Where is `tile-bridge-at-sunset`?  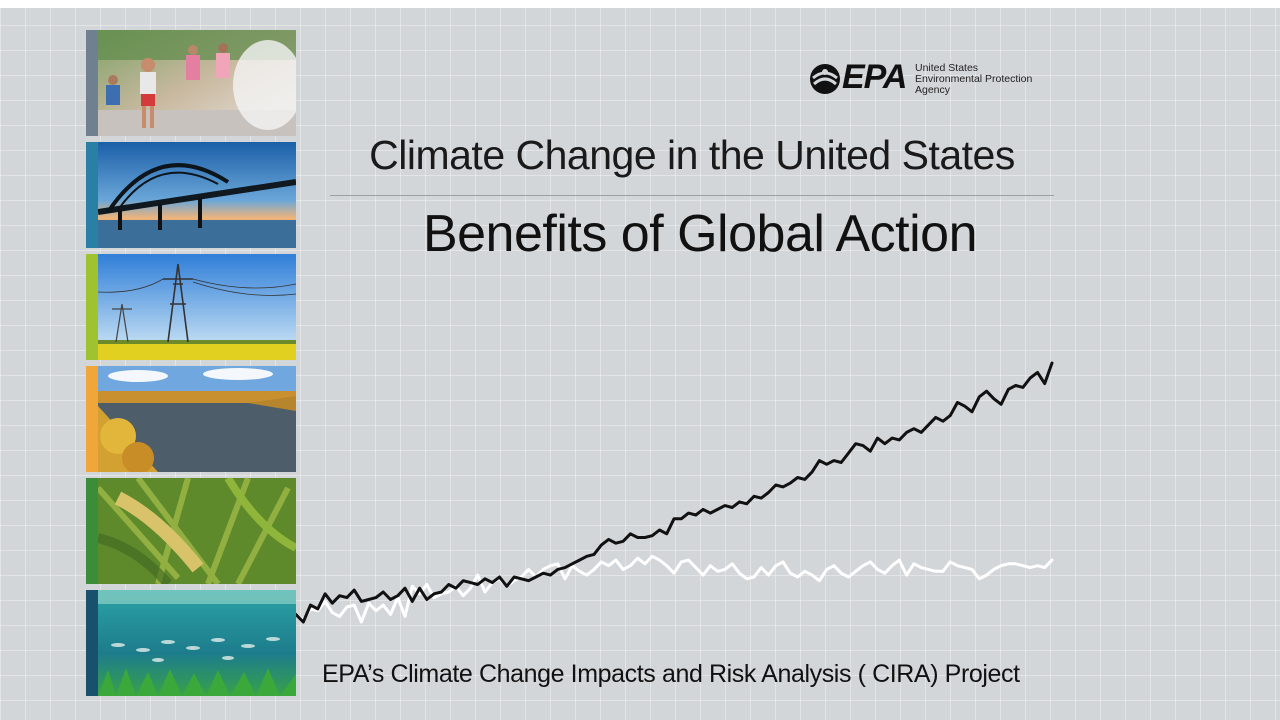 tile-bridge-at-sunset is located at coordinates (191, 195).